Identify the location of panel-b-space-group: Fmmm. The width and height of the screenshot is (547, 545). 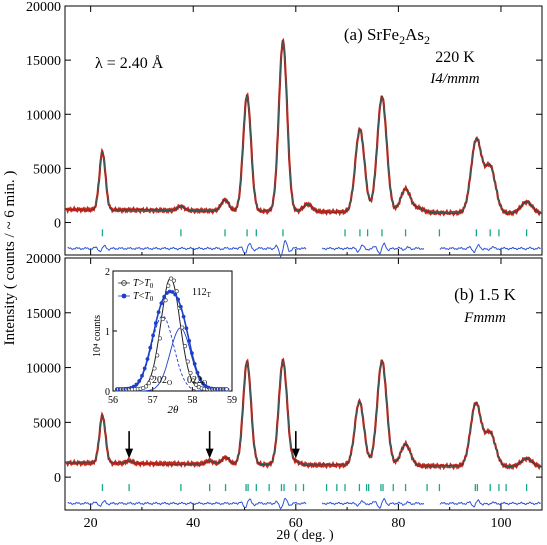
(484, 318).